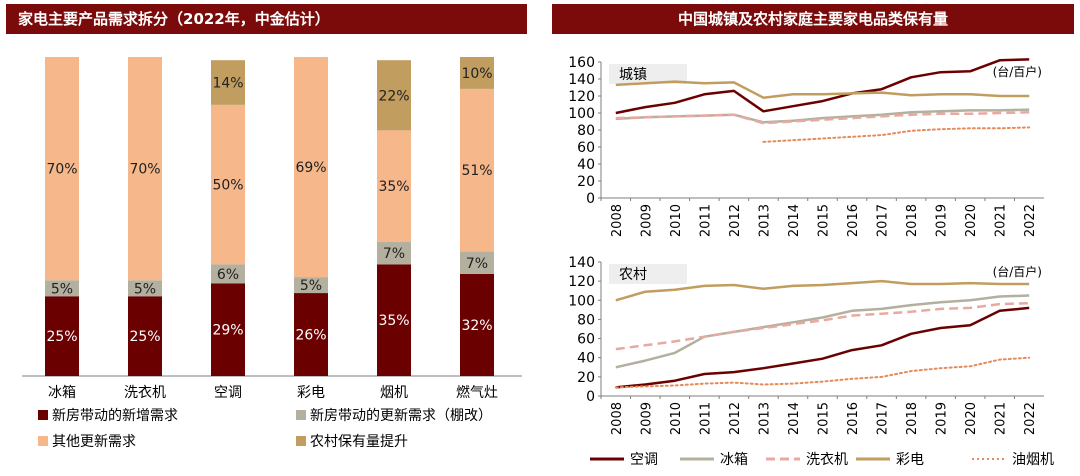 The image size is (1080, 476). What do you see at coordinates (1033, 460) in the screenshot?
I see `line-legend-label: 油烟机` at bounding box center [1033, 460].